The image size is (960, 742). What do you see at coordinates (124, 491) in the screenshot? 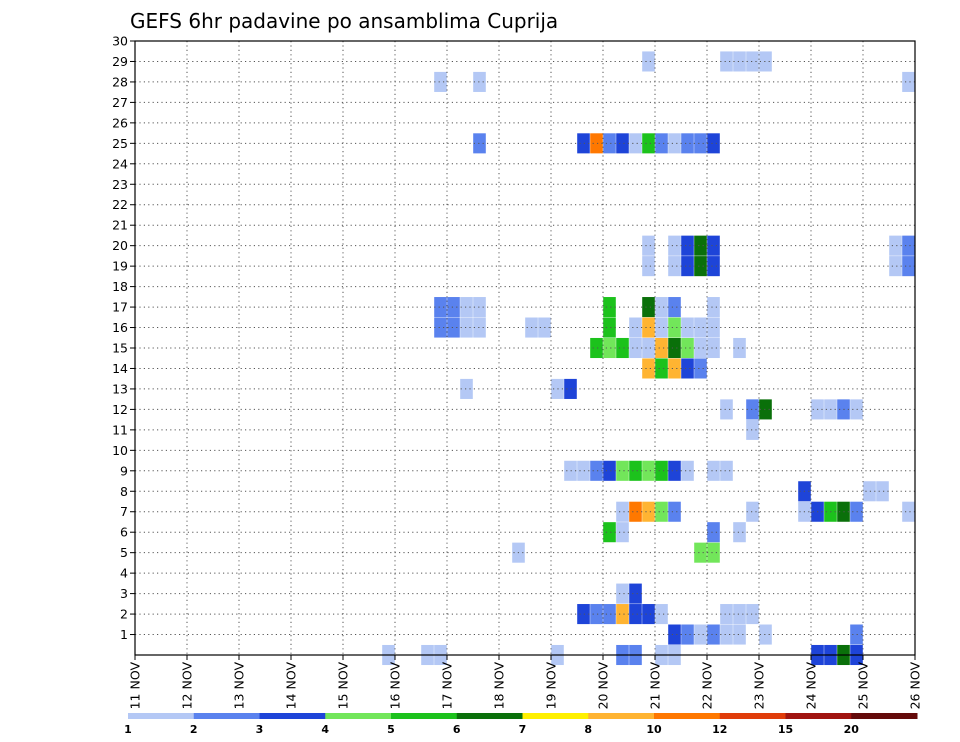
I see `y-tick-label: 8` at bounding box center [124, 491].